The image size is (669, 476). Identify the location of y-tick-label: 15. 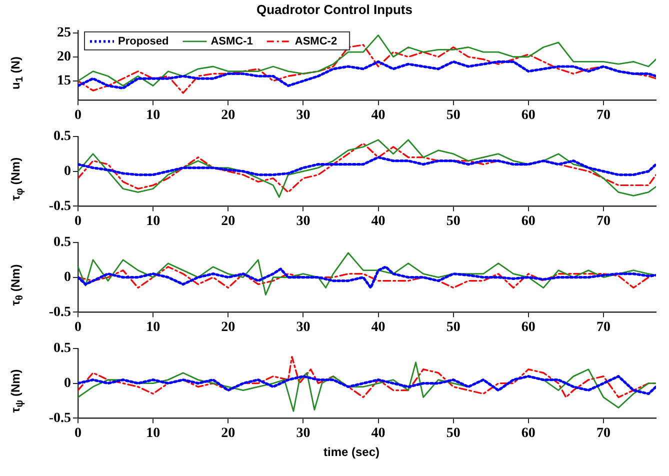
(64, 81).